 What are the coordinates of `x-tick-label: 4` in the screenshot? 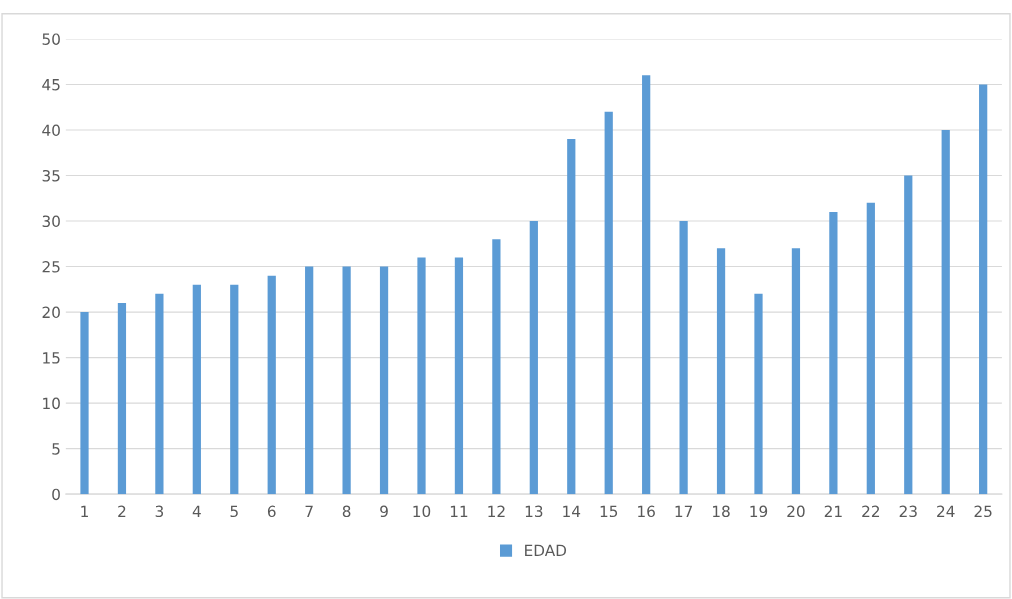 It's located at (196, 511).